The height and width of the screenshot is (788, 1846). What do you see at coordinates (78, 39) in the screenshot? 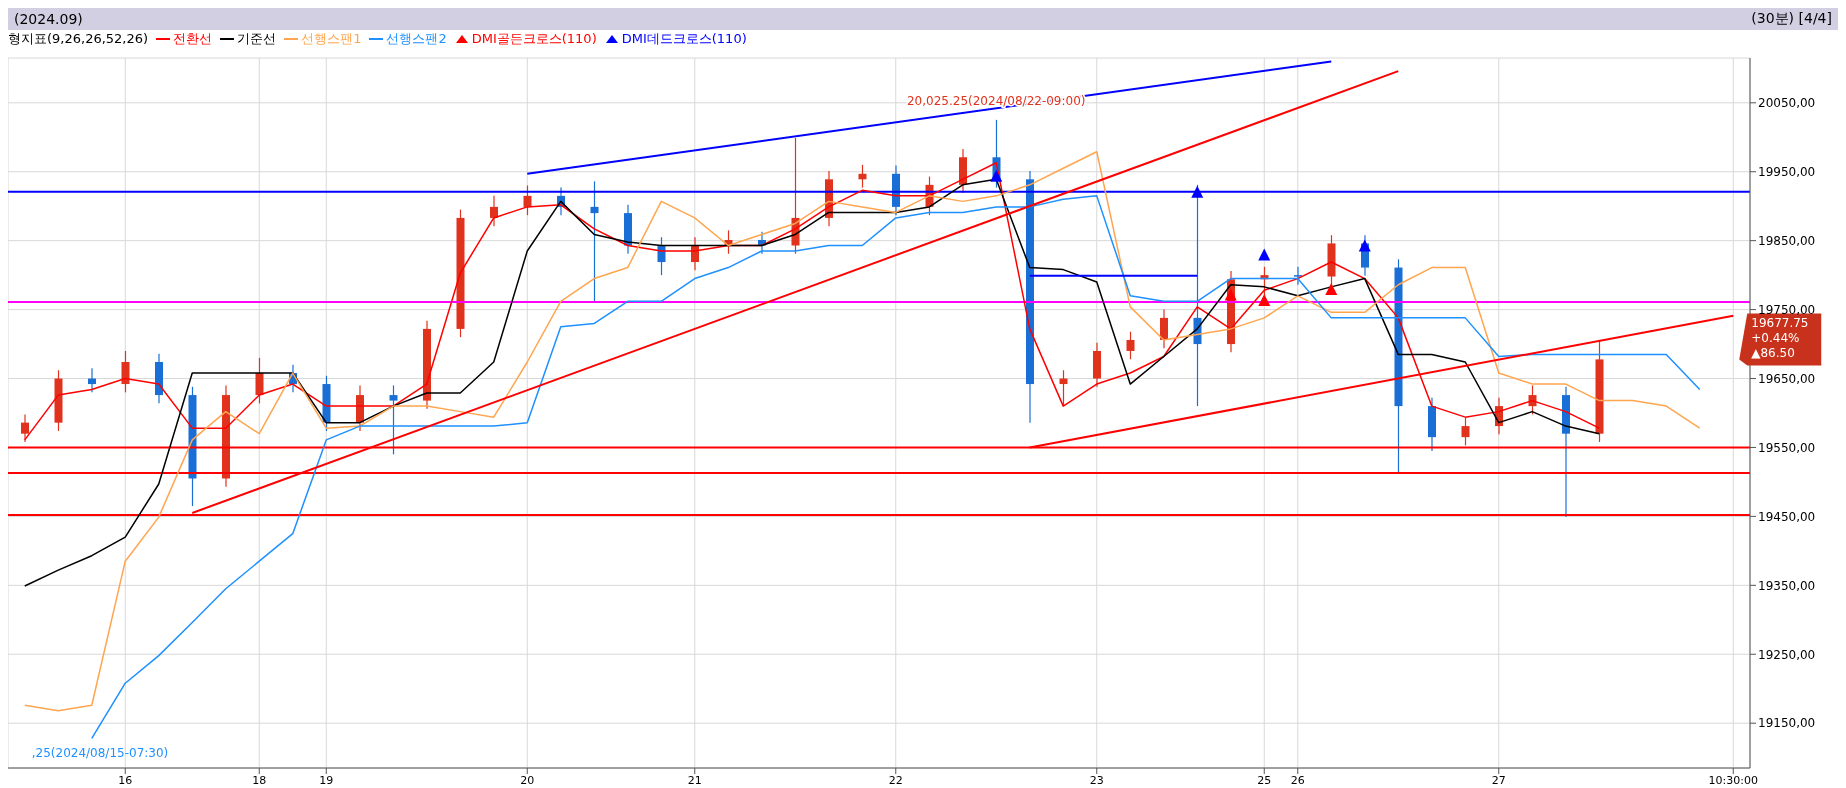
I see `legend-title: 형지표(9,26,26,52,26)` at bounding box center [78, 39].